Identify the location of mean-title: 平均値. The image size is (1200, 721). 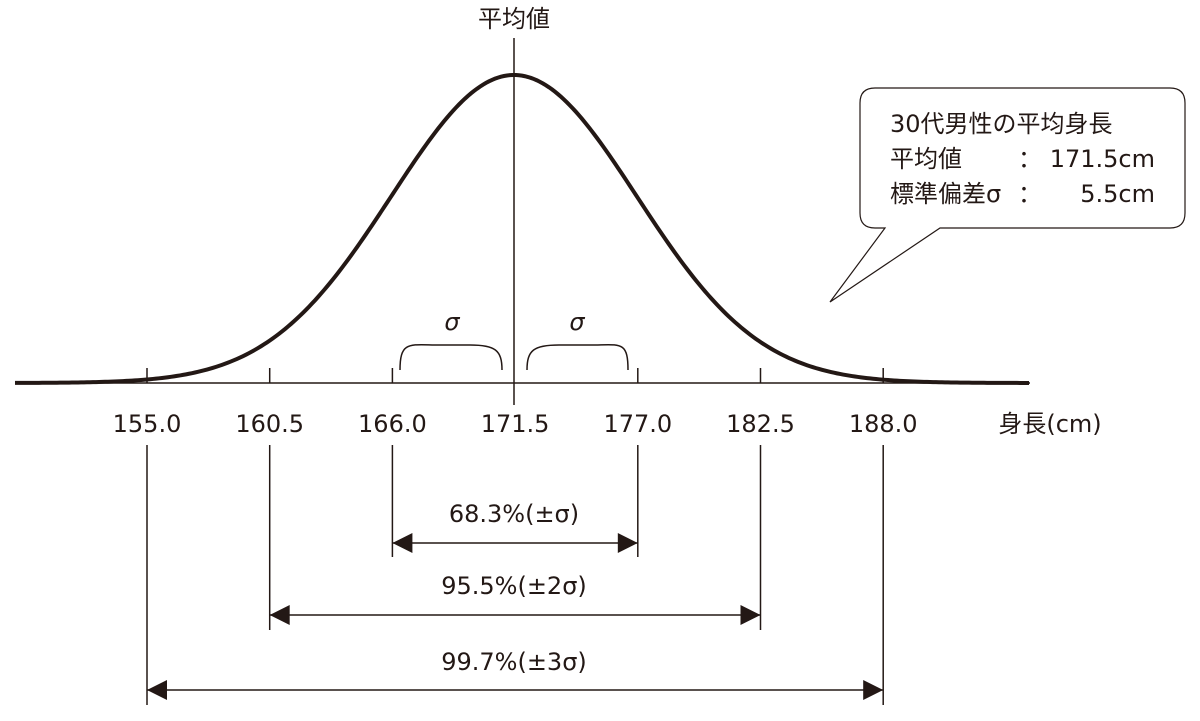
(514, 19).